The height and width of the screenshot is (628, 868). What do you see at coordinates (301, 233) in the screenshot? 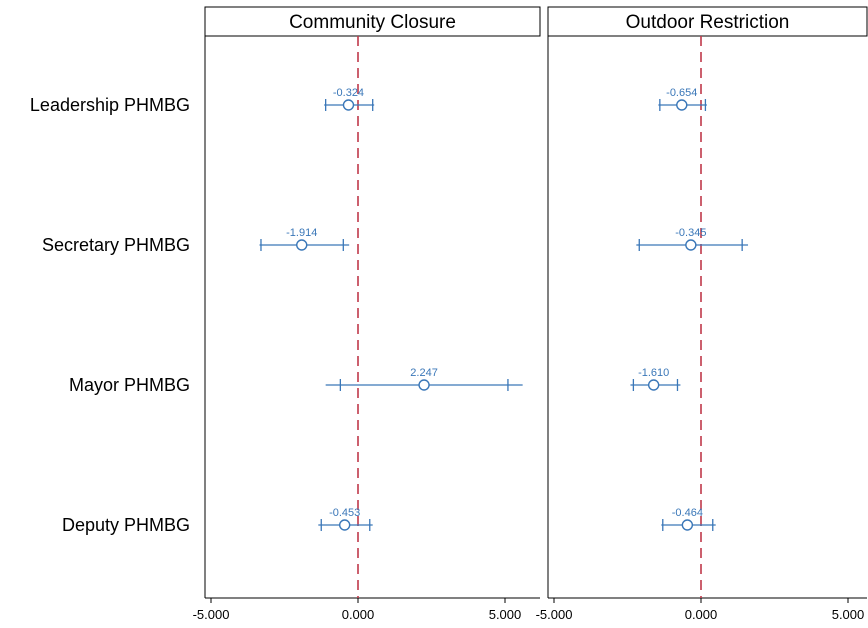
I see `data-label: -1.914` at bounding box center [301, 233].